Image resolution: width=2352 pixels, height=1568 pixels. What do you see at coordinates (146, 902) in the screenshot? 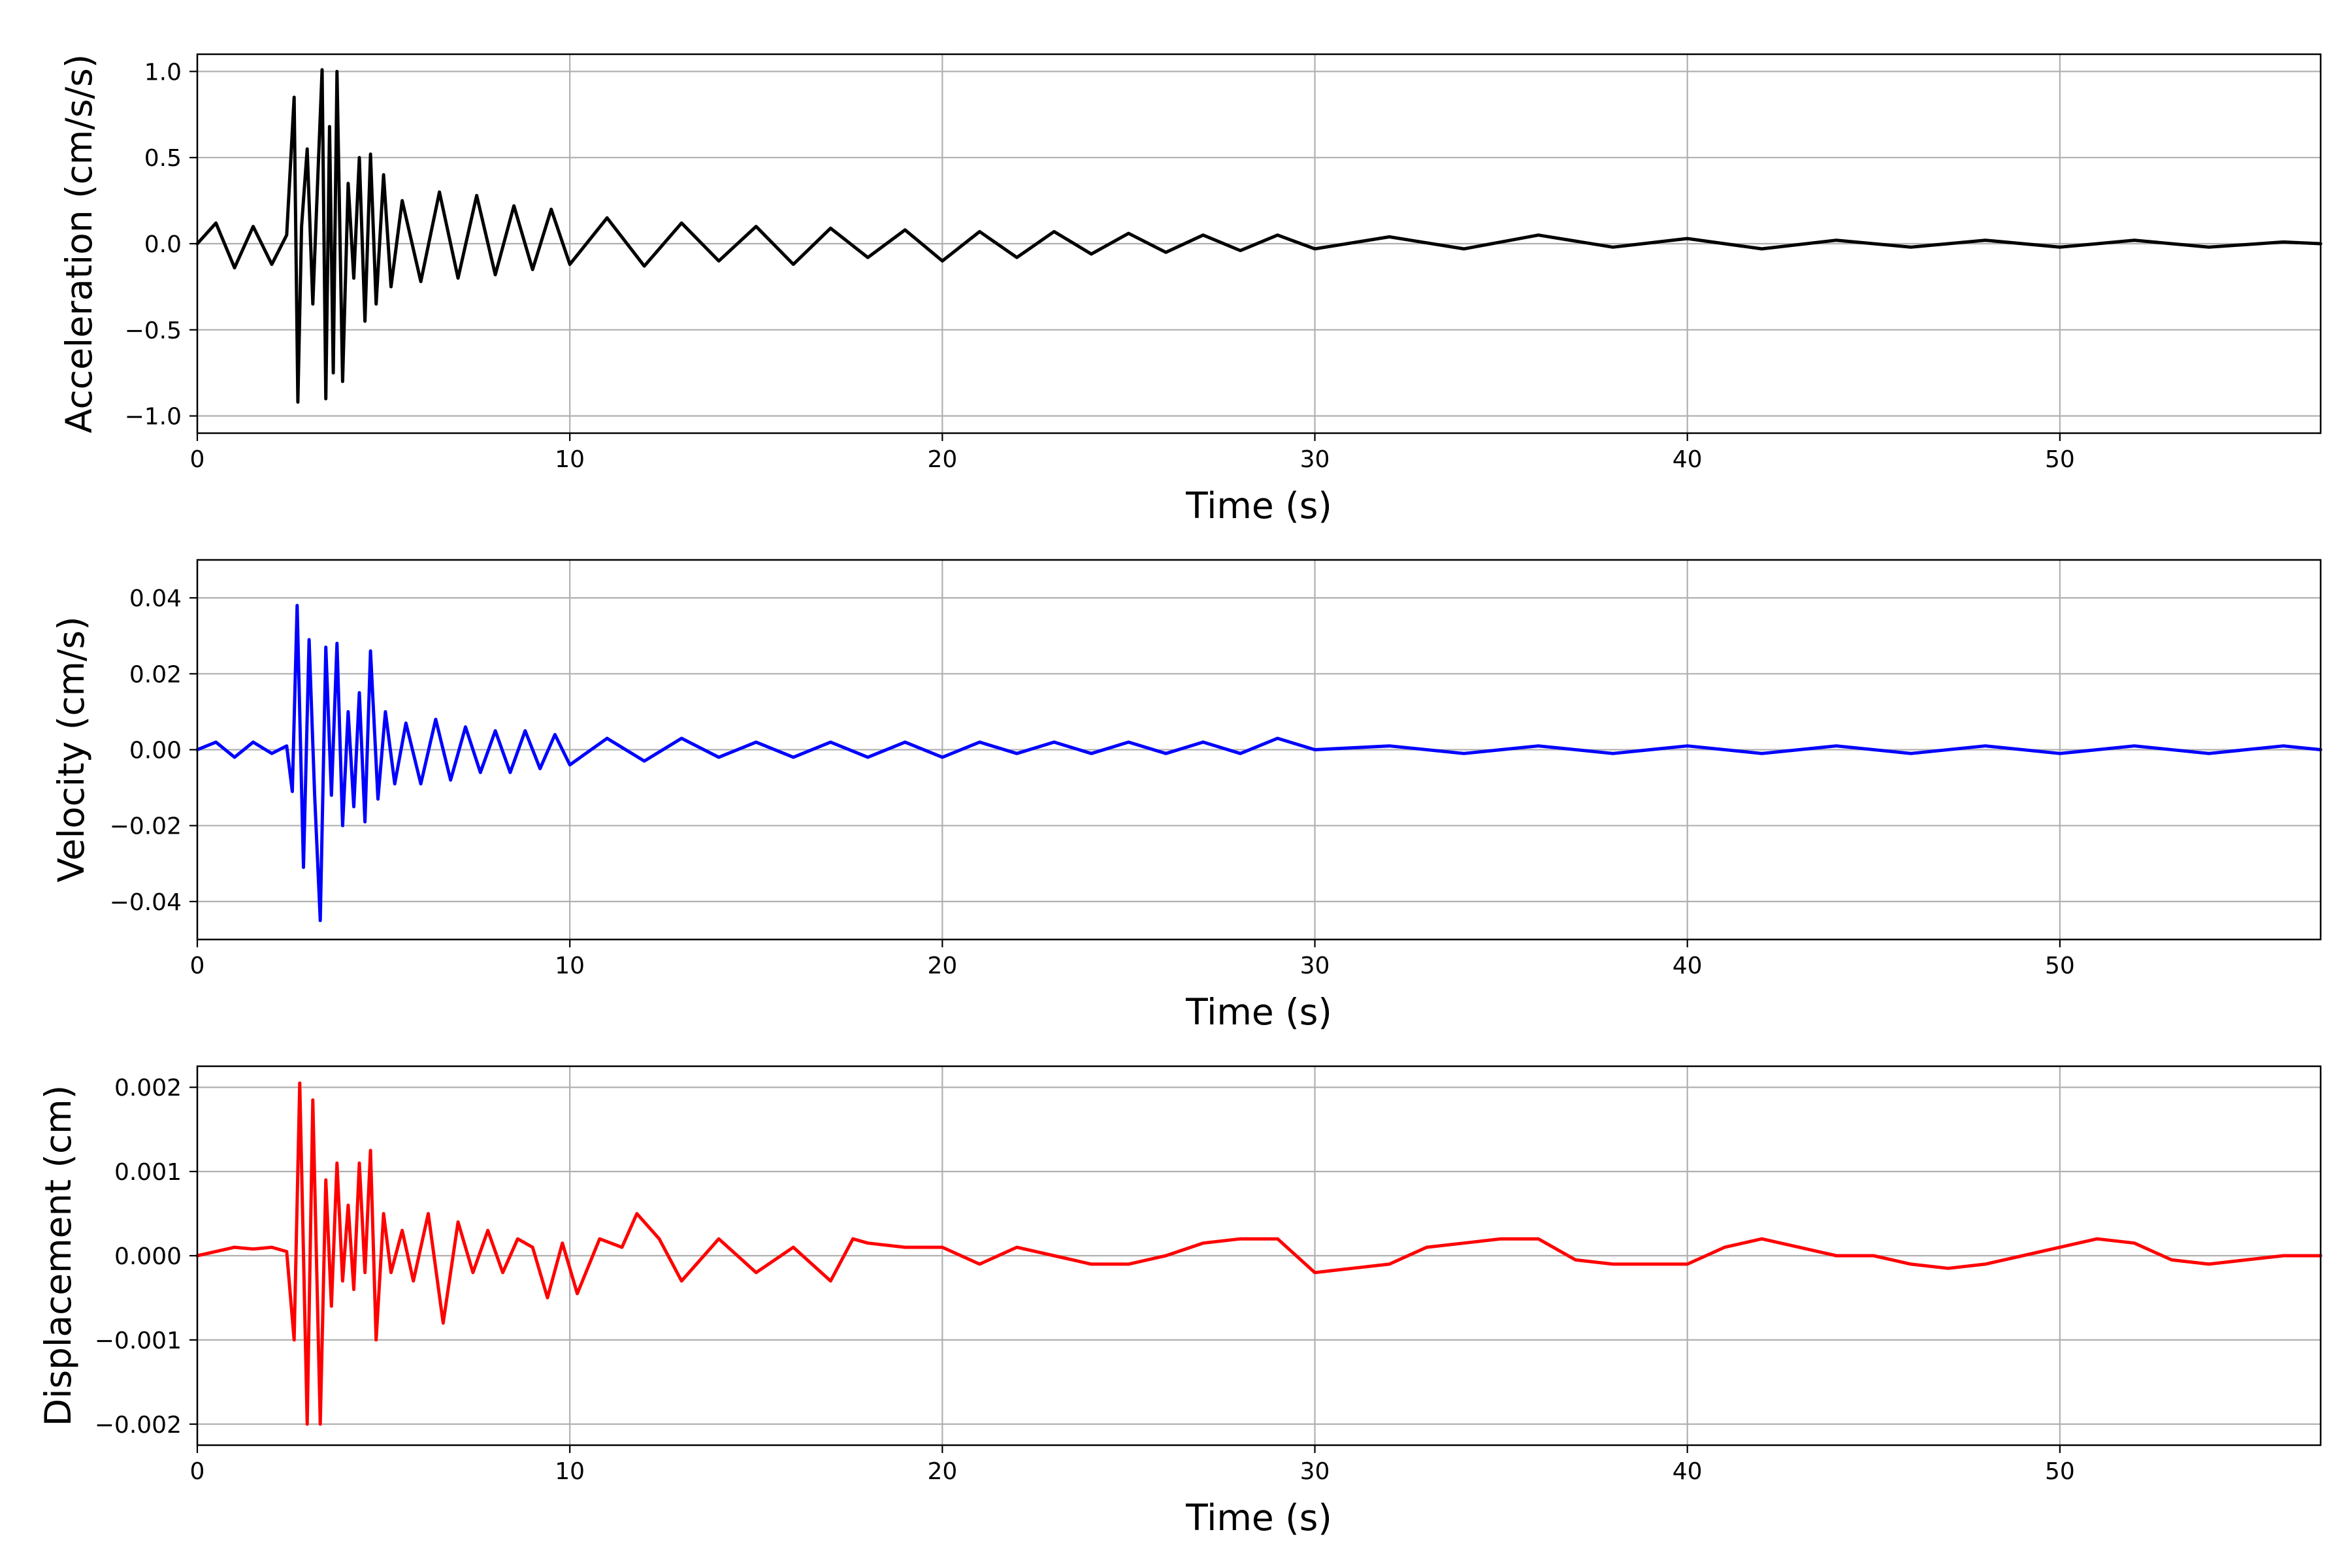
I see `velocity-ytick-label-0: −0.04` at bounding box center [146, 902].